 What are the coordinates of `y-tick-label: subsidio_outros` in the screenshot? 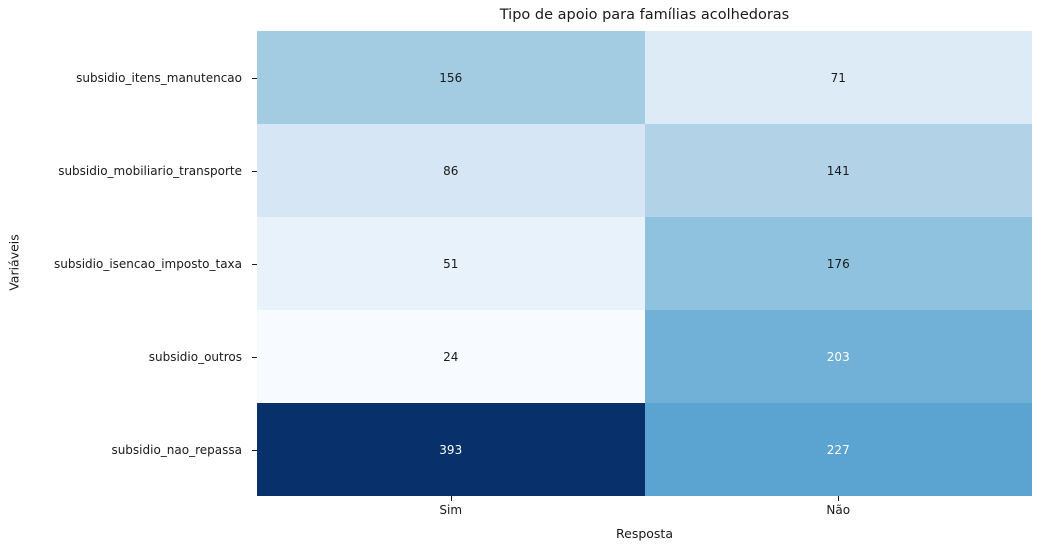 It's located at (195, 356).